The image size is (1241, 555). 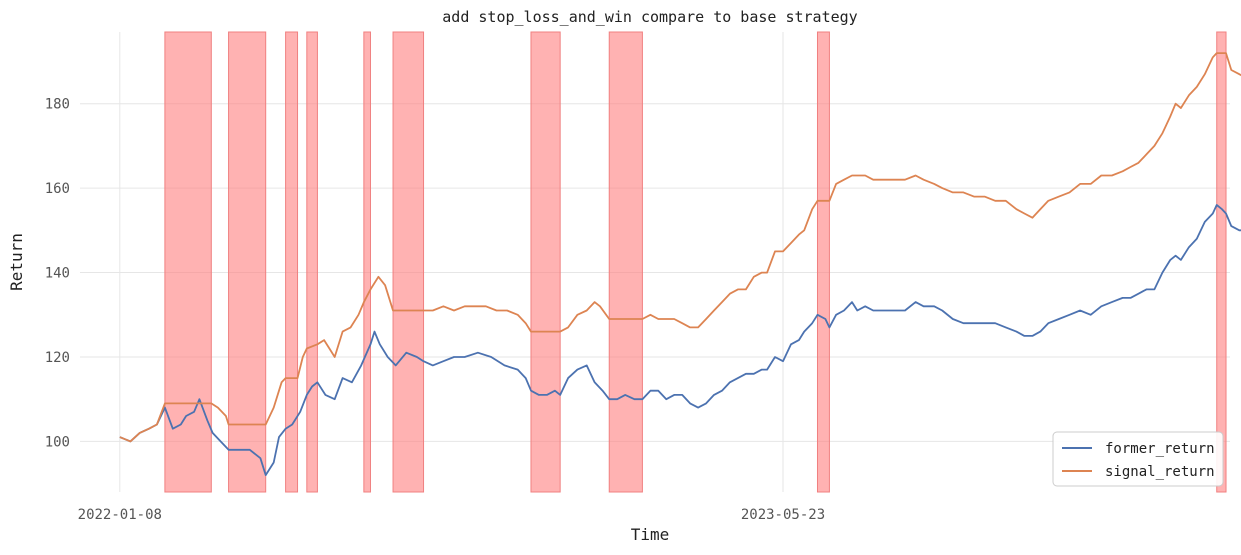 What do you see at coordinates (57, 358) in the screenshot?
I see `y-tick-label: 120` at bounding box center [57, 358].